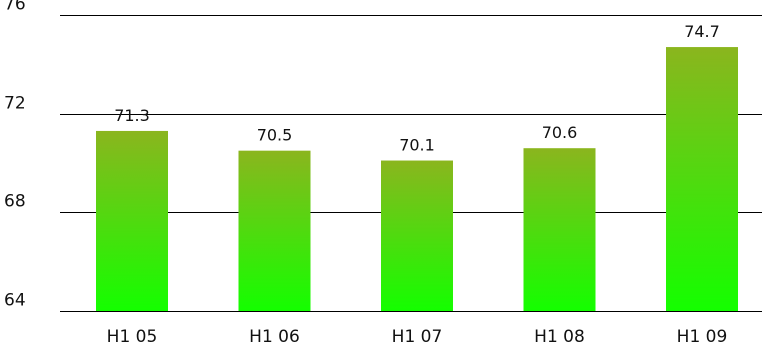 The image size is (762, 355). What do you see at coordinates (15, 301) in the screenshot?
I see `y-tick-label: 64` at bounding box center [15, 301].